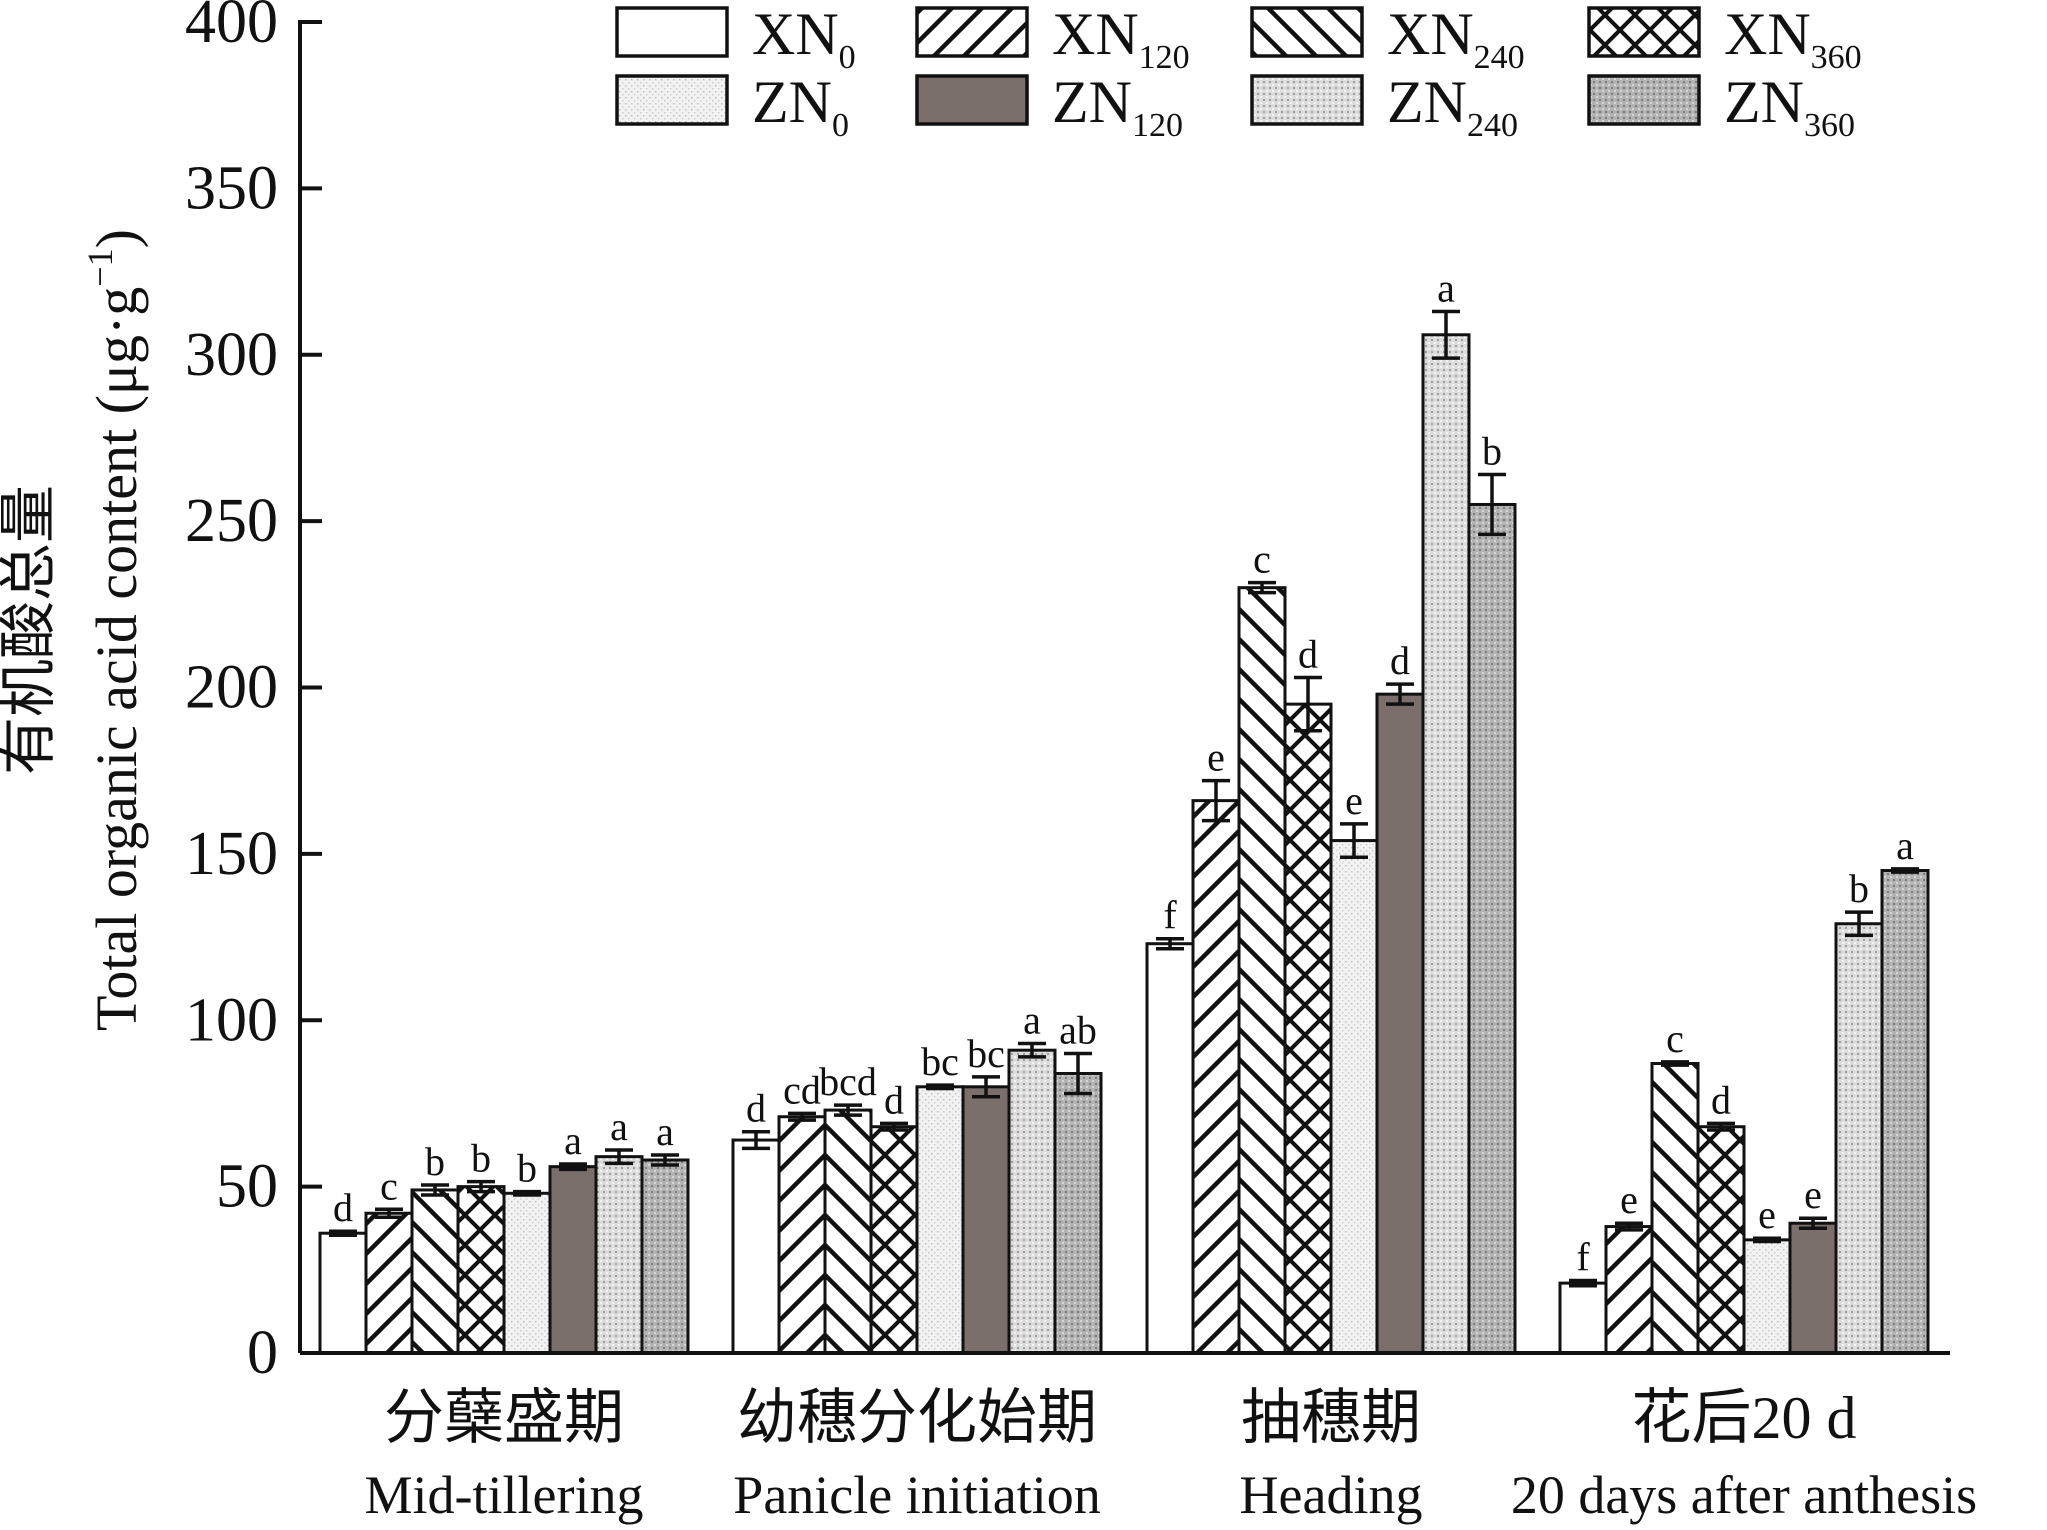  What do you see at coordinates (30, 630) in the screenshot?
I see `y-axis-title-cn: 有机酸总量` at bounding box center [30, 630].